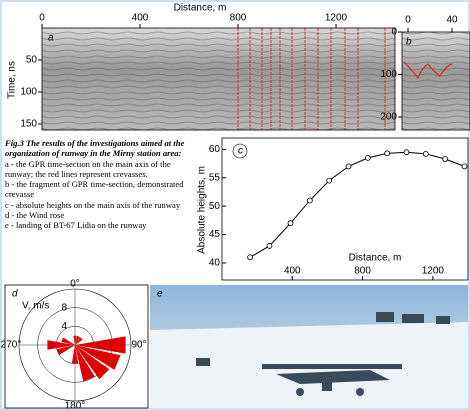 Image resolution: width=470 pixels, height=410 pixels. I want to click on panel-label: b, so click(409, 42).